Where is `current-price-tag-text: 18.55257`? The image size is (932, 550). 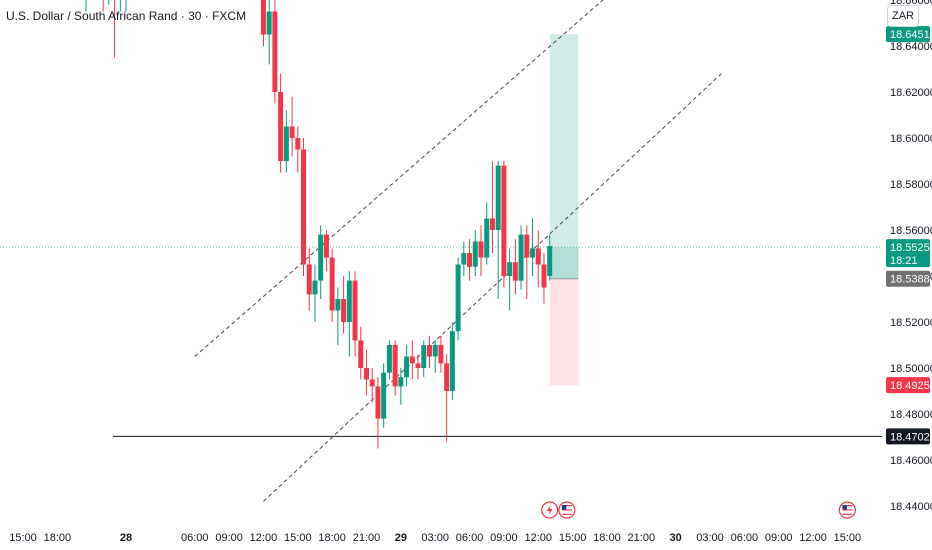 current-price-tag-text: 18.55257 is located at coordinates (911, 248).